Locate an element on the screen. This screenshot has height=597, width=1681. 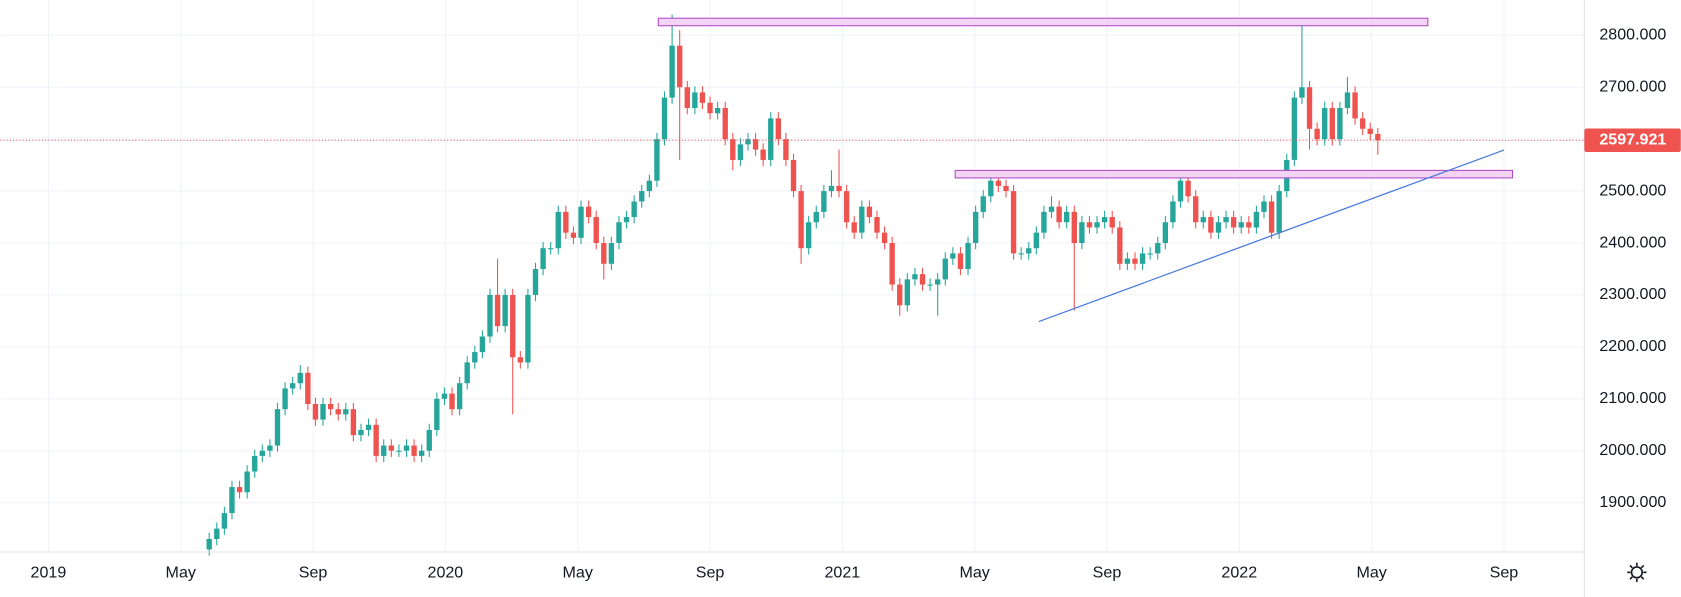
trend-line is located at coordinates (1271, 236).